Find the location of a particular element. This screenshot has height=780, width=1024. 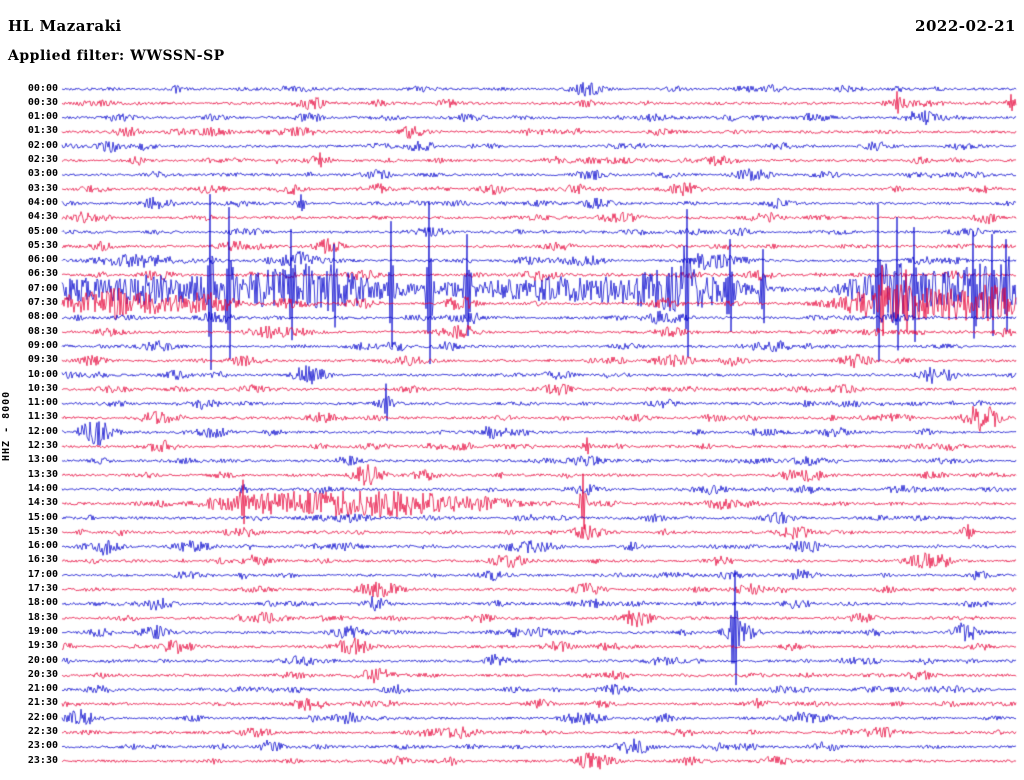

time-label: 09:30 is located at coordinates (42, 360).